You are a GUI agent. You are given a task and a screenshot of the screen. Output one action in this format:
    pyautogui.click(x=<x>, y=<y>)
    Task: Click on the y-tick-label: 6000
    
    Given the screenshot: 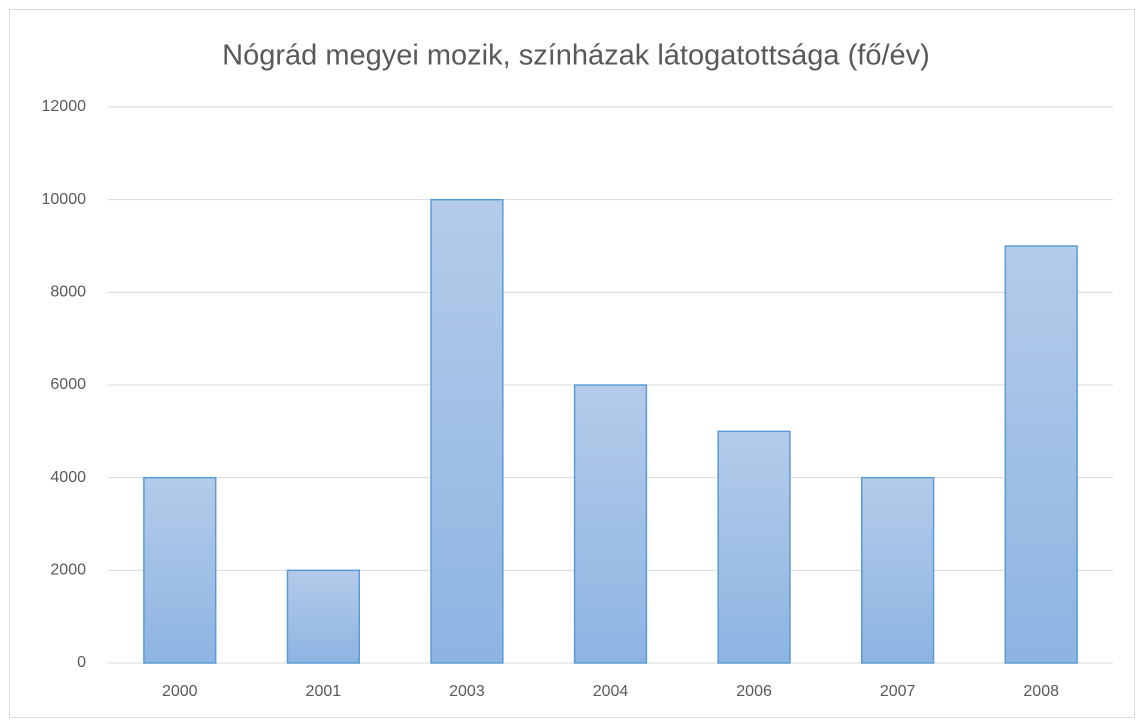 What is the action you would take?
    pyautogui.click(x=68, y=384)
    